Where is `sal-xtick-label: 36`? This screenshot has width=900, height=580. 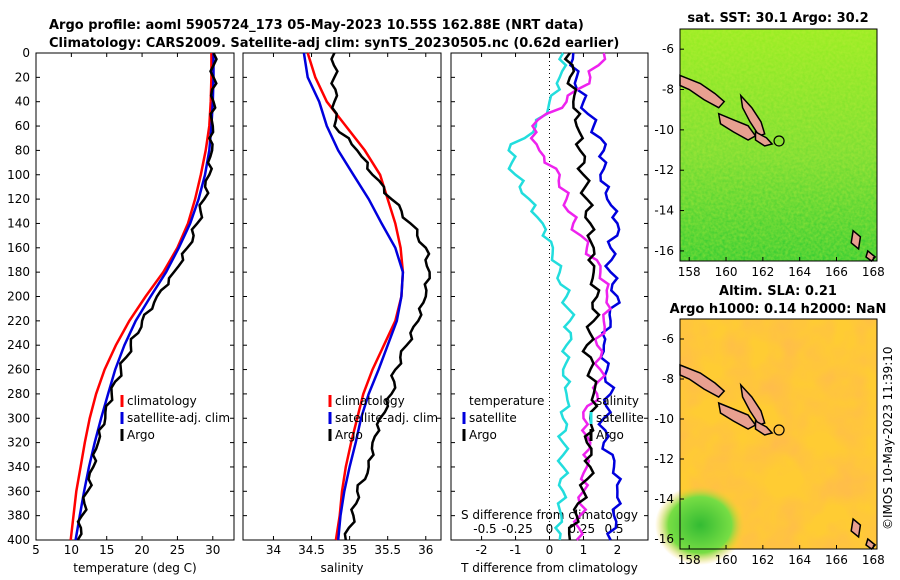
sal-xtick-label: 36 is located at coordinates (425, 550).